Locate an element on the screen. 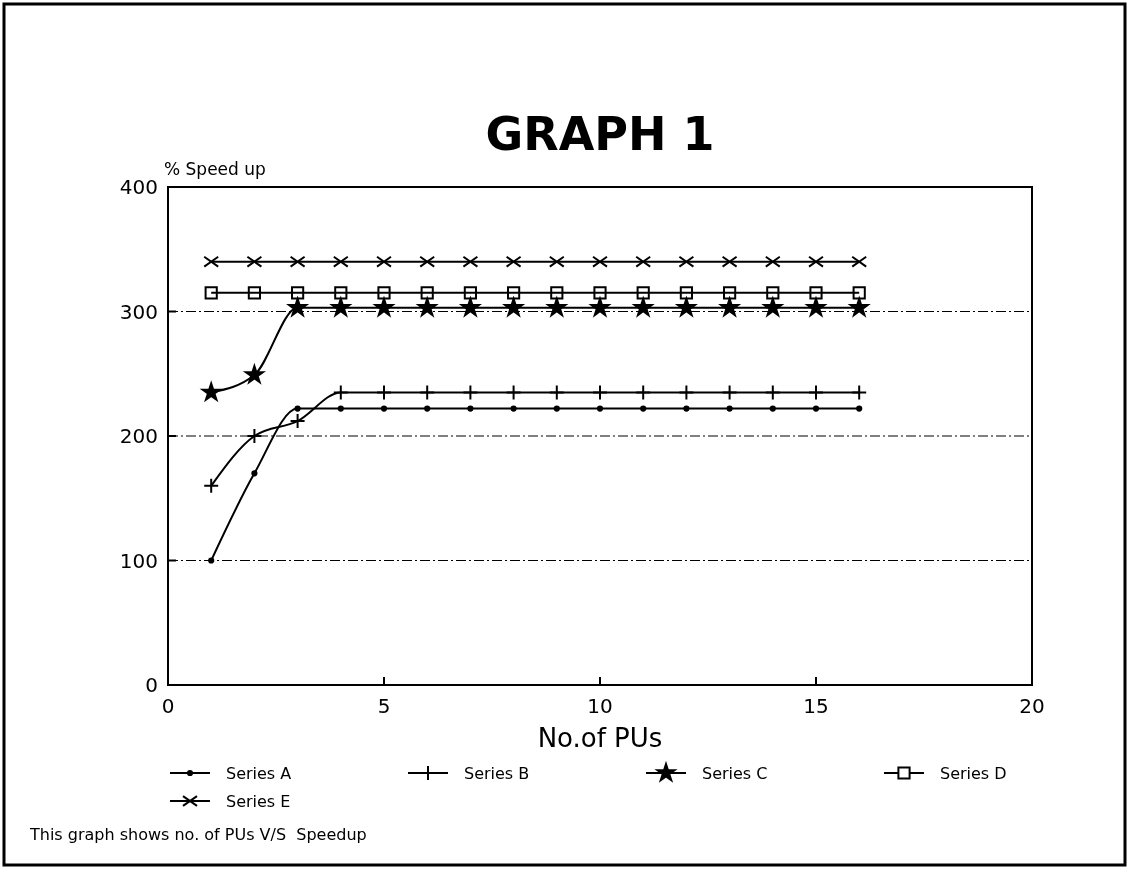  legend-label: Series B is located at coordinates (497, 773).